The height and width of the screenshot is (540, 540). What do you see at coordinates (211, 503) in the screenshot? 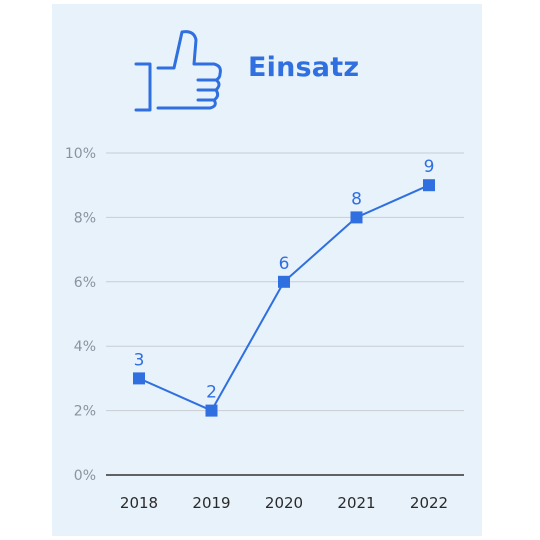
I see `x-tick-label: 2019` at bounding box center [211, 503].